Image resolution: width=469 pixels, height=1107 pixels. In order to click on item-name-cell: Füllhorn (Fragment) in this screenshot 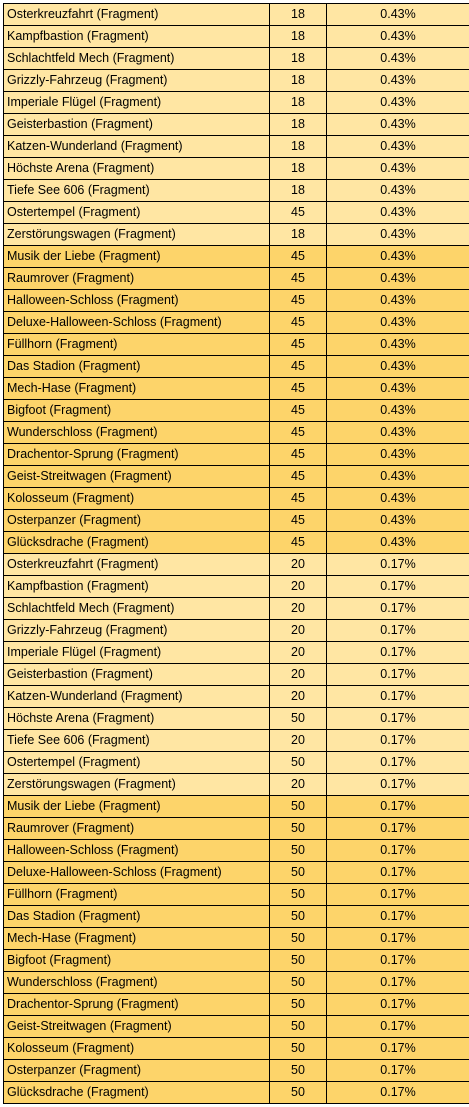, I will do `click(136, 894)`.